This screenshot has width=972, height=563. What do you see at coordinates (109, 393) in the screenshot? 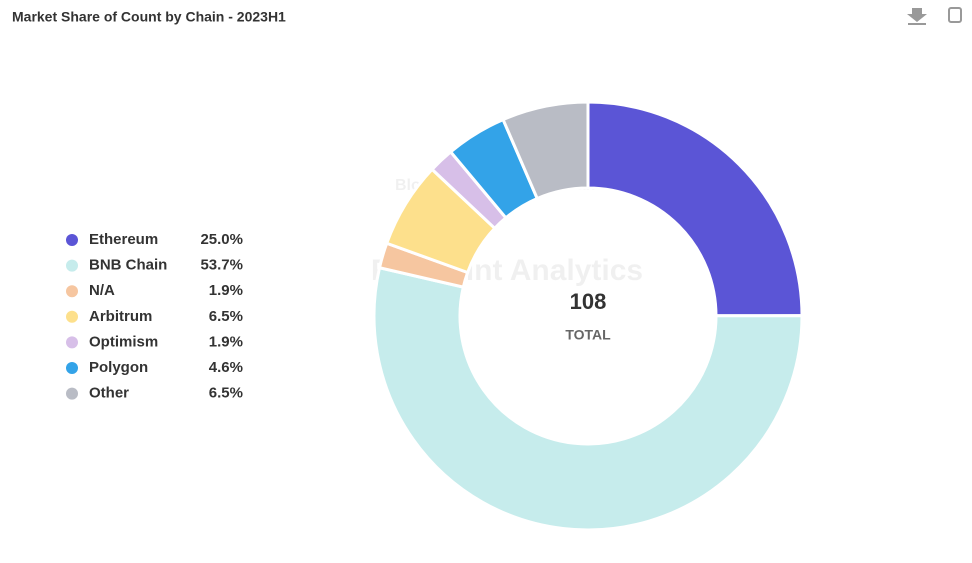
I see `legend-label: Other` at bounding box center [109, 393].